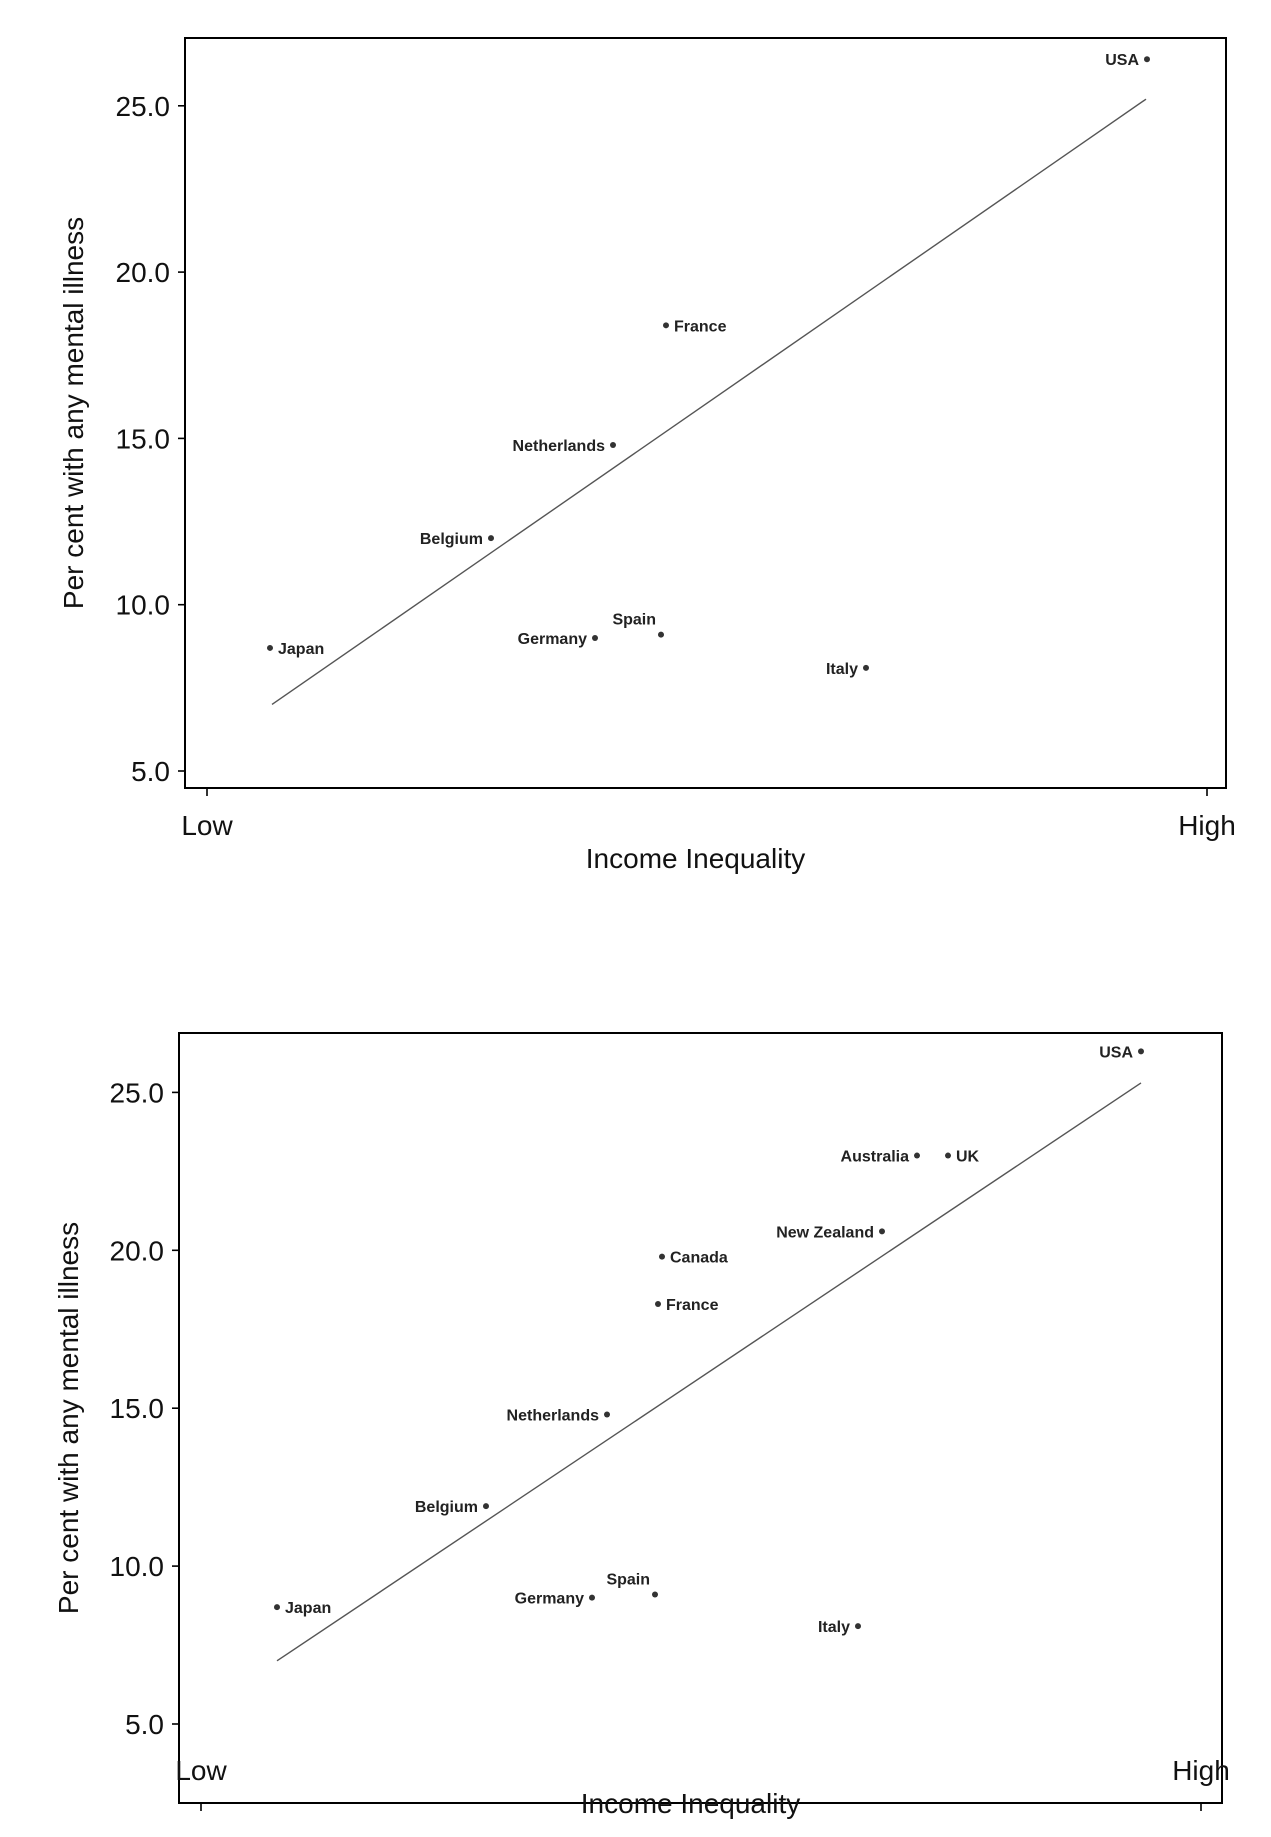 The image size is (1271, 1837). What do you see at coordinates (882, 1231) in the screenshot?
I see `point-new-zealand` at bounding box center [882, 1231].